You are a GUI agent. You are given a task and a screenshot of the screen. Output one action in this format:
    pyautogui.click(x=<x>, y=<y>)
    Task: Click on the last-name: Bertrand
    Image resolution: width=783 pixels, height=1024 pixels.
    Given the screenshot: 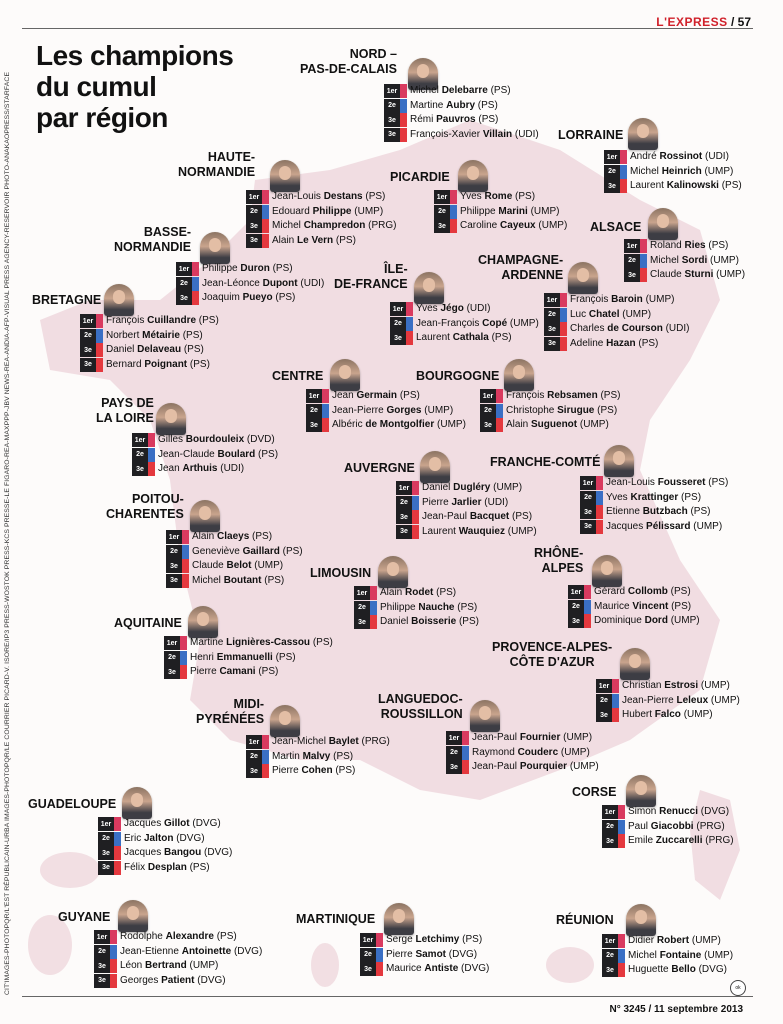 What is the action you would take?
    pyautogui.click(x=166, y=965)
    